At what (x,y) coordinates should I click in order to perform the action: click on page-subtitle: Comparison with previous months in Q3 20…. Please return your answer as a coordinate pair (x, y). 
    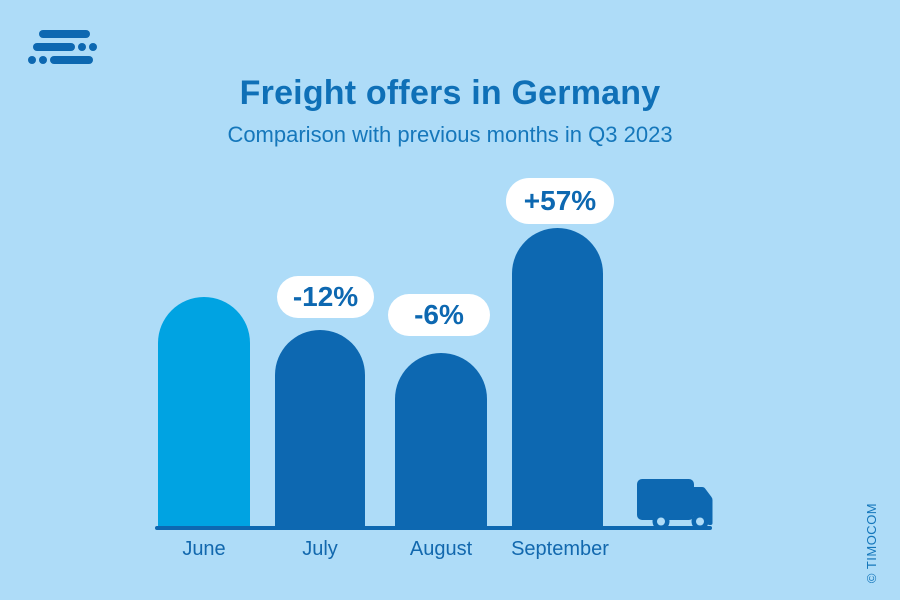
    Looking at the image, I should click on (450, 134).